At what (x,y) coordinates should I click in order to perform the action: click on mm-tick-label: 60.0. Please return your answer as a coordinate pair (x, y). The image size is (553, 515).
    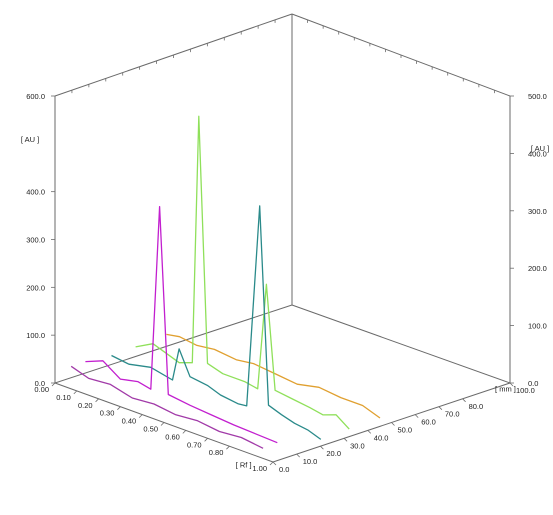
    Looking at the image, I should click on (428, 422).